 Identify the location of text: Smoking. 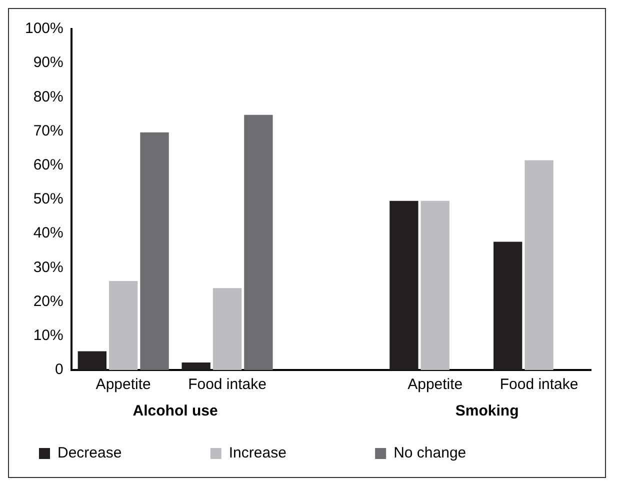
(487, 411).